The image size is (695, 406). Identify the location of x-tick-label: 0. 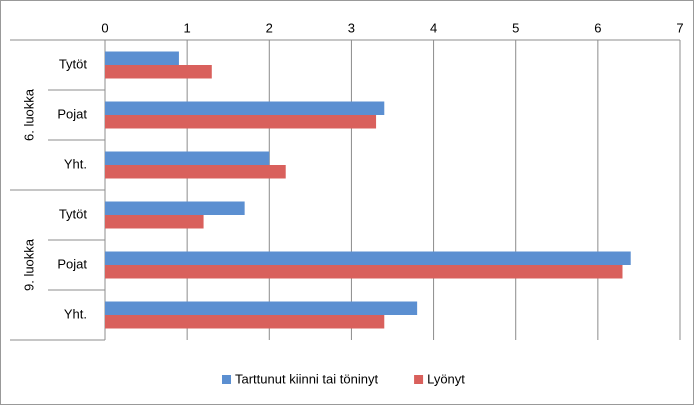
(104, 27).